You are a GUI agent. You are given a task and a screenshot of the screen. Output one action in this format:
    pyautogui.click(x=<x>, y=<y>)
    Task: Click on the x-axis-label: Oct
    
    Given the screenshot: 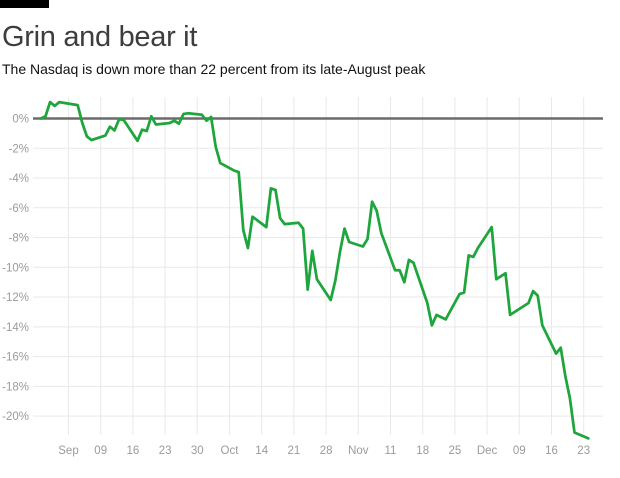 What is the action you would take?
    pyautogui.click(x=230, y=451)
    